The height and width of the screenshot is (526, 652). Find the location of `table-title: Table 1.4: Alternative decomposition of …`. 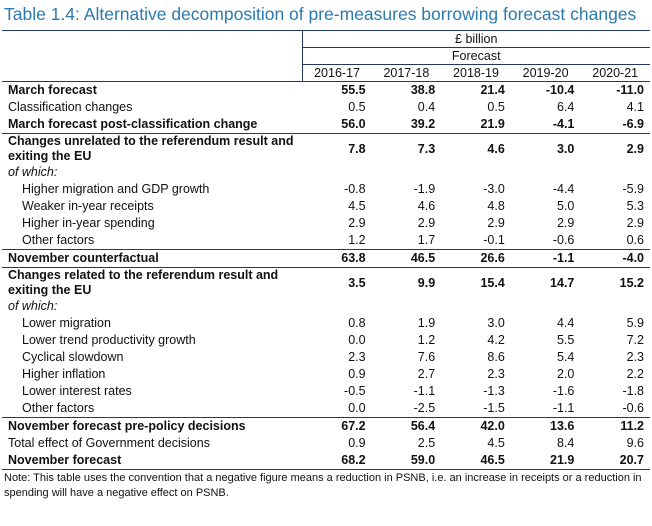

table-title: Table 1.4: Alternative decomposition of … is located at coordinates (320, 14).